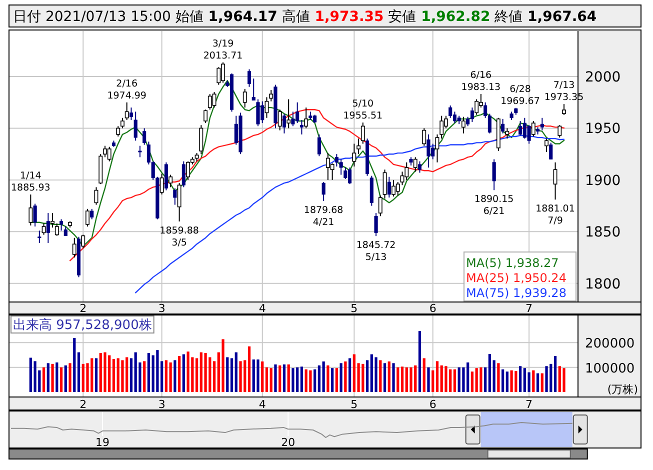 The height and width of the screenshot is (470, 653). What do you see at coordinates (610, 344) in the screenshot?
I see `y-tick-label: 200000` at bounding box center [610, 344].